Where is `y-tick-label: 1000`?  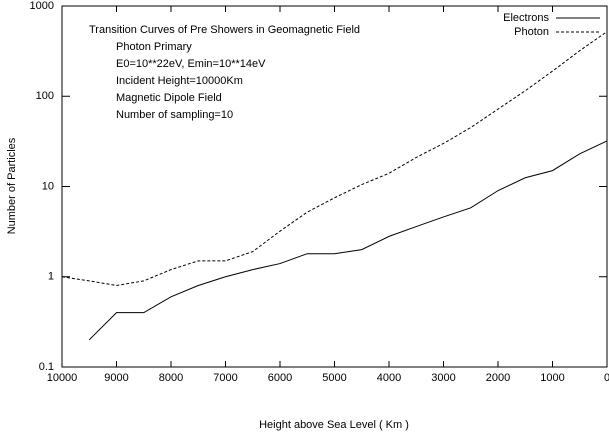 y-tick-label: 1000 is located at coordinates (42, 6).